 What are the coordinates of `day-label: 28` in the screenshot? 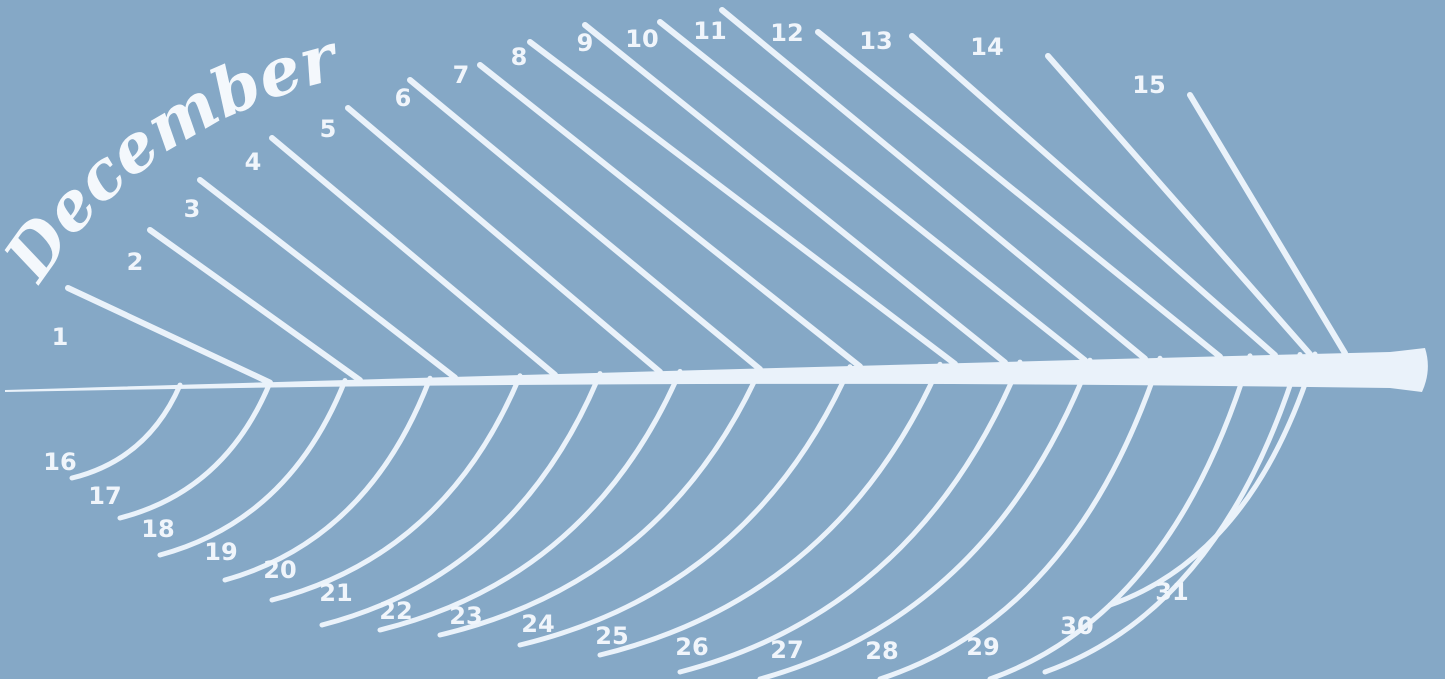 It's located at (881, 651).